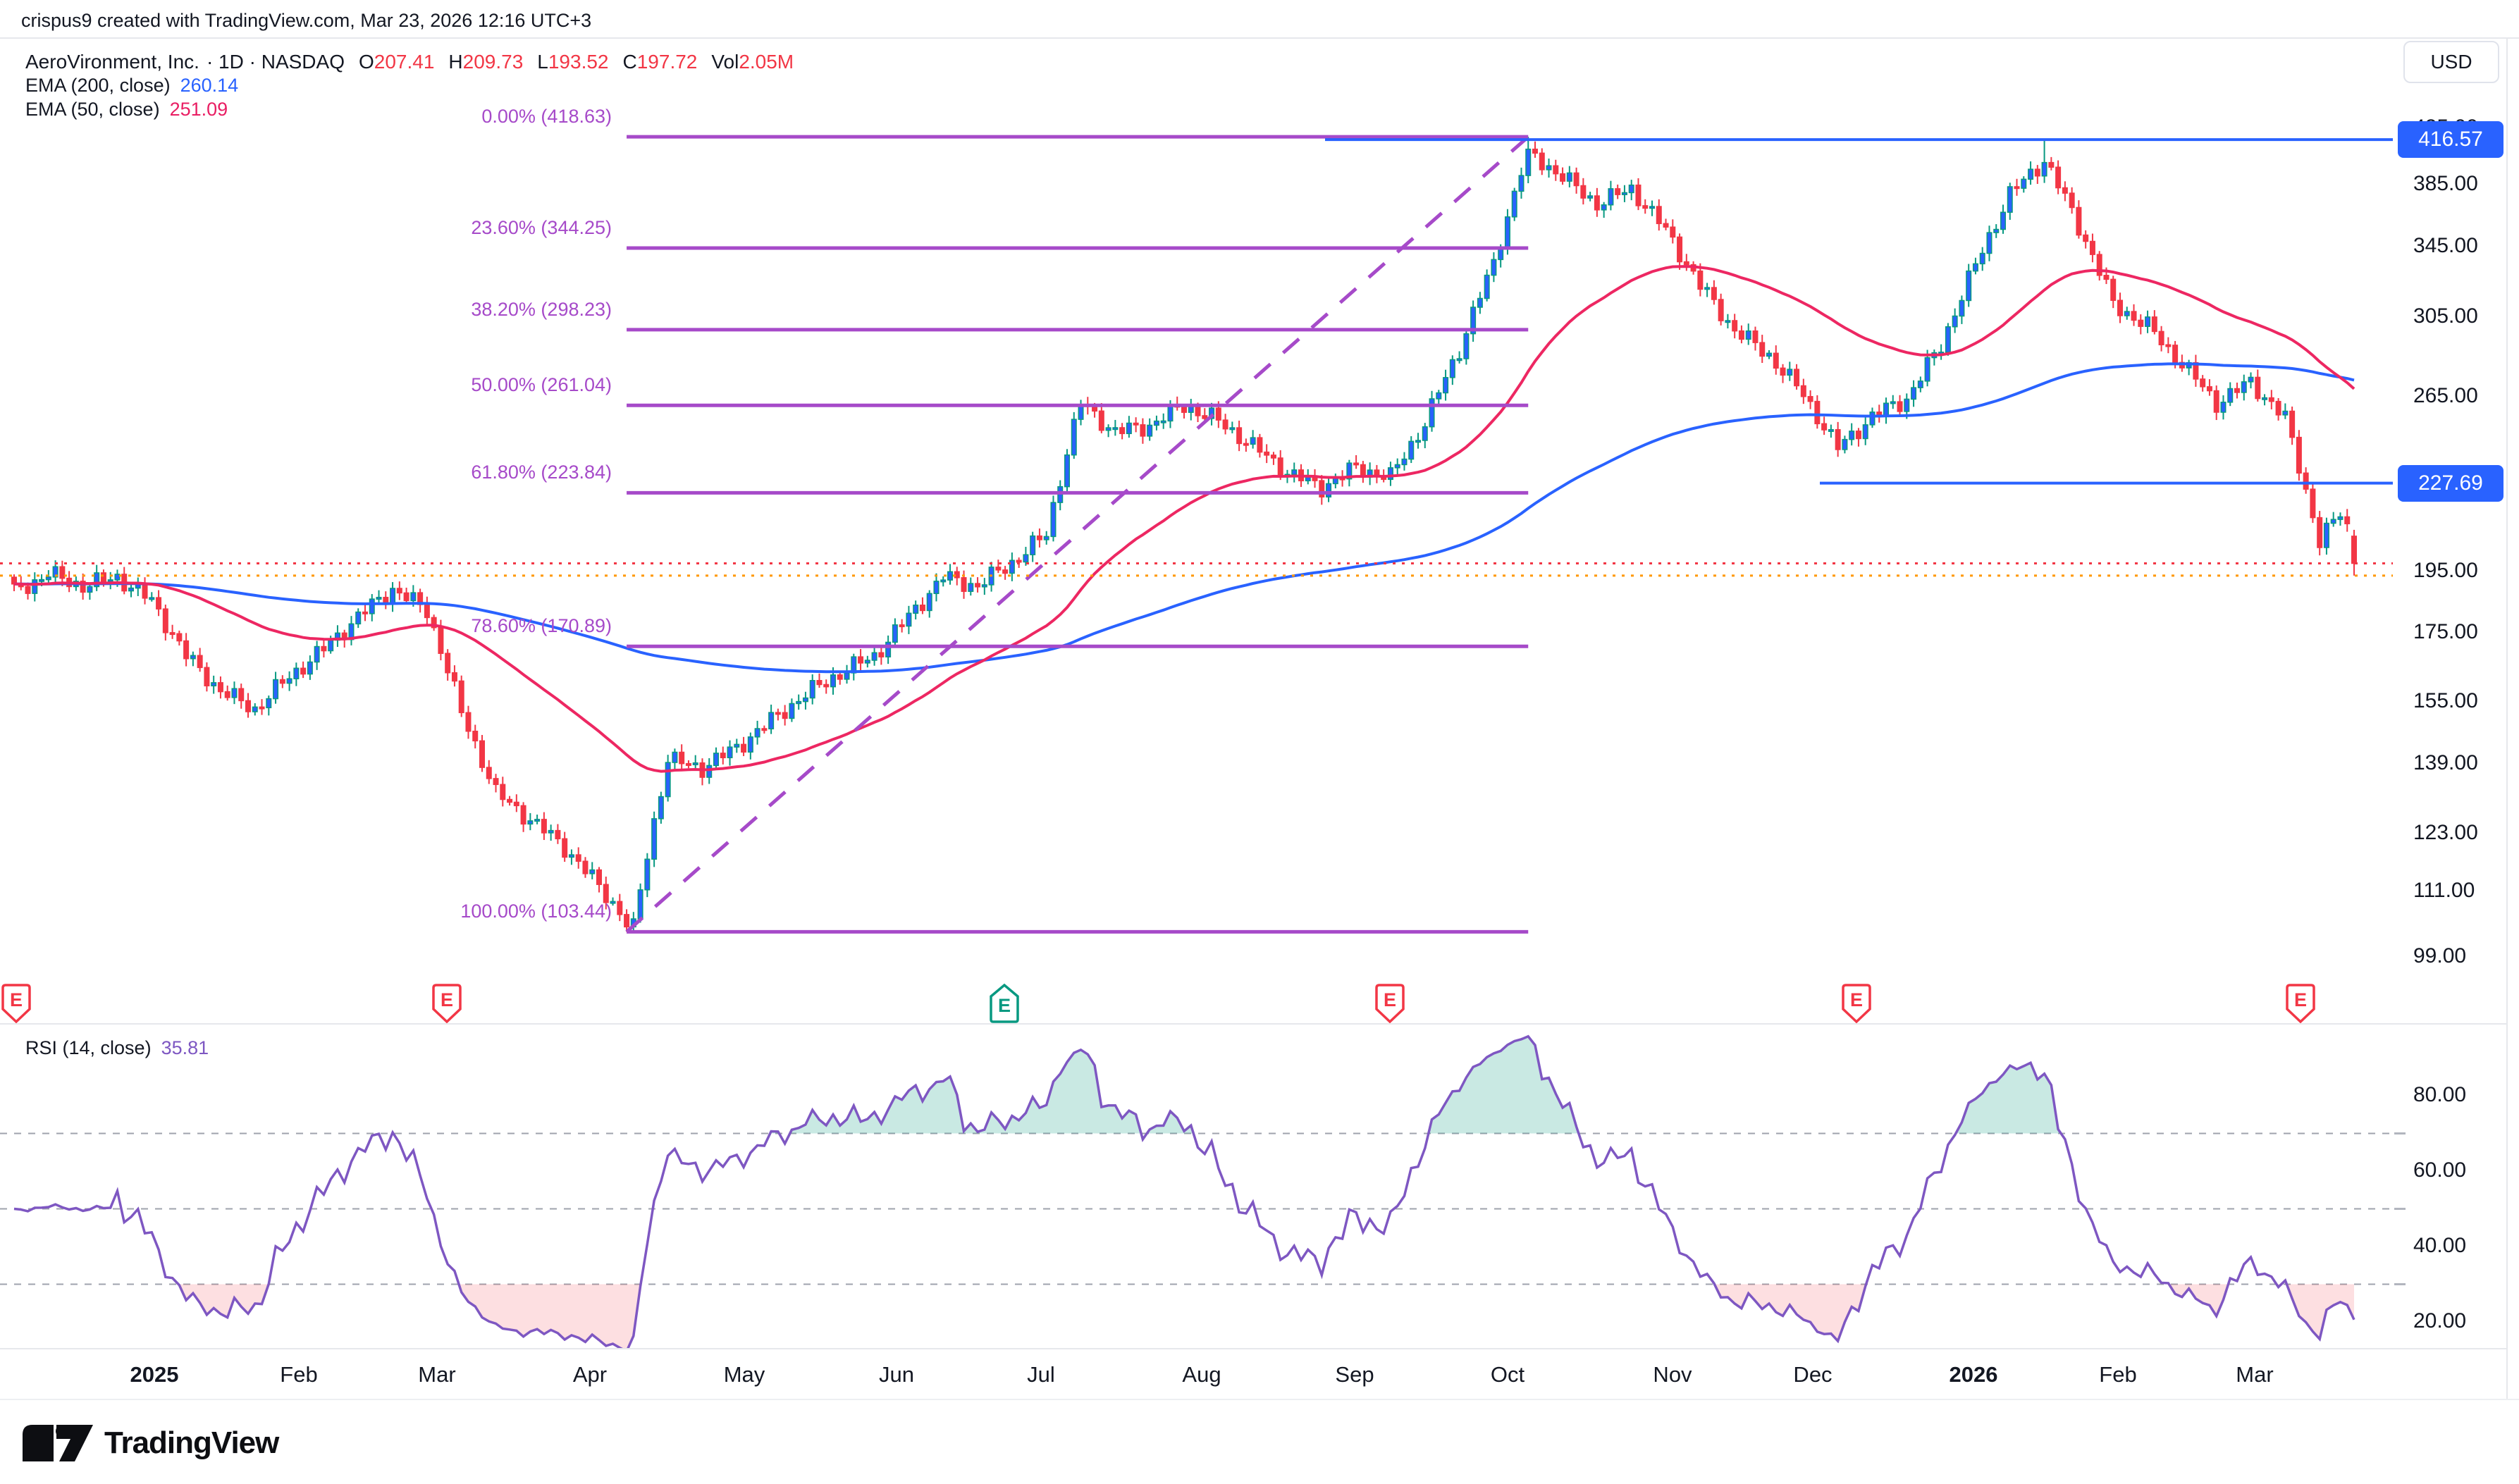 This screenshot has width=2519, height=1484. I want to click on time-tick-label: Oct, so click(1507, 1374).